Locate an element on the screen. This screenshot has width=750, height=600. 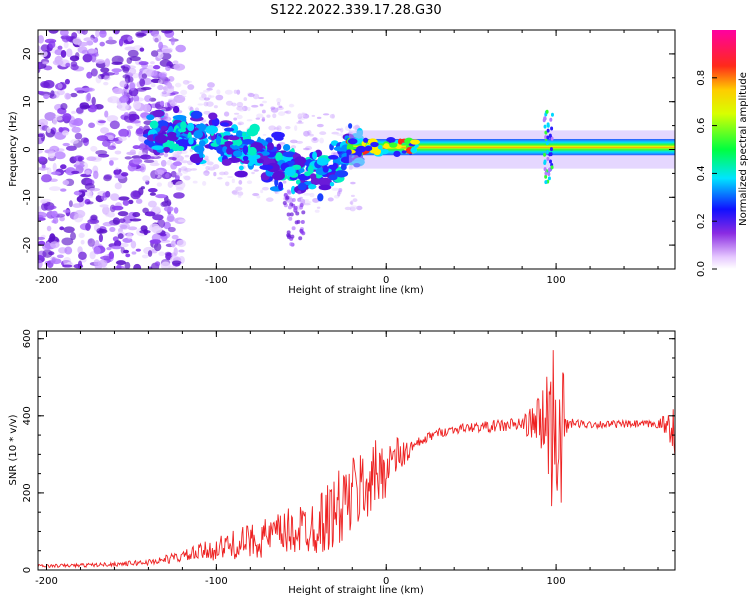
snr-x-axis-label: Height of straight line (km) is located at coordinates (356, 590).